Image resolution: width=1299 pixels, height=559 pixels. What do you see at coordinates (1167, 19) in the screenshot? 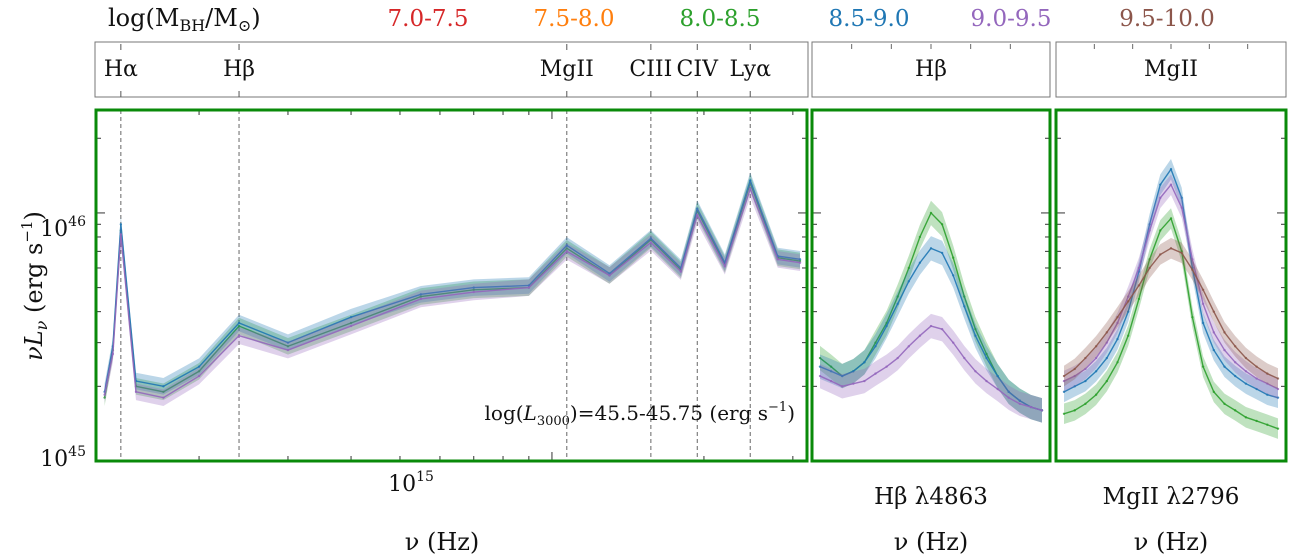
I see `legend-entry-5: 9.5-10.0` at bounding box center [1167, 19].